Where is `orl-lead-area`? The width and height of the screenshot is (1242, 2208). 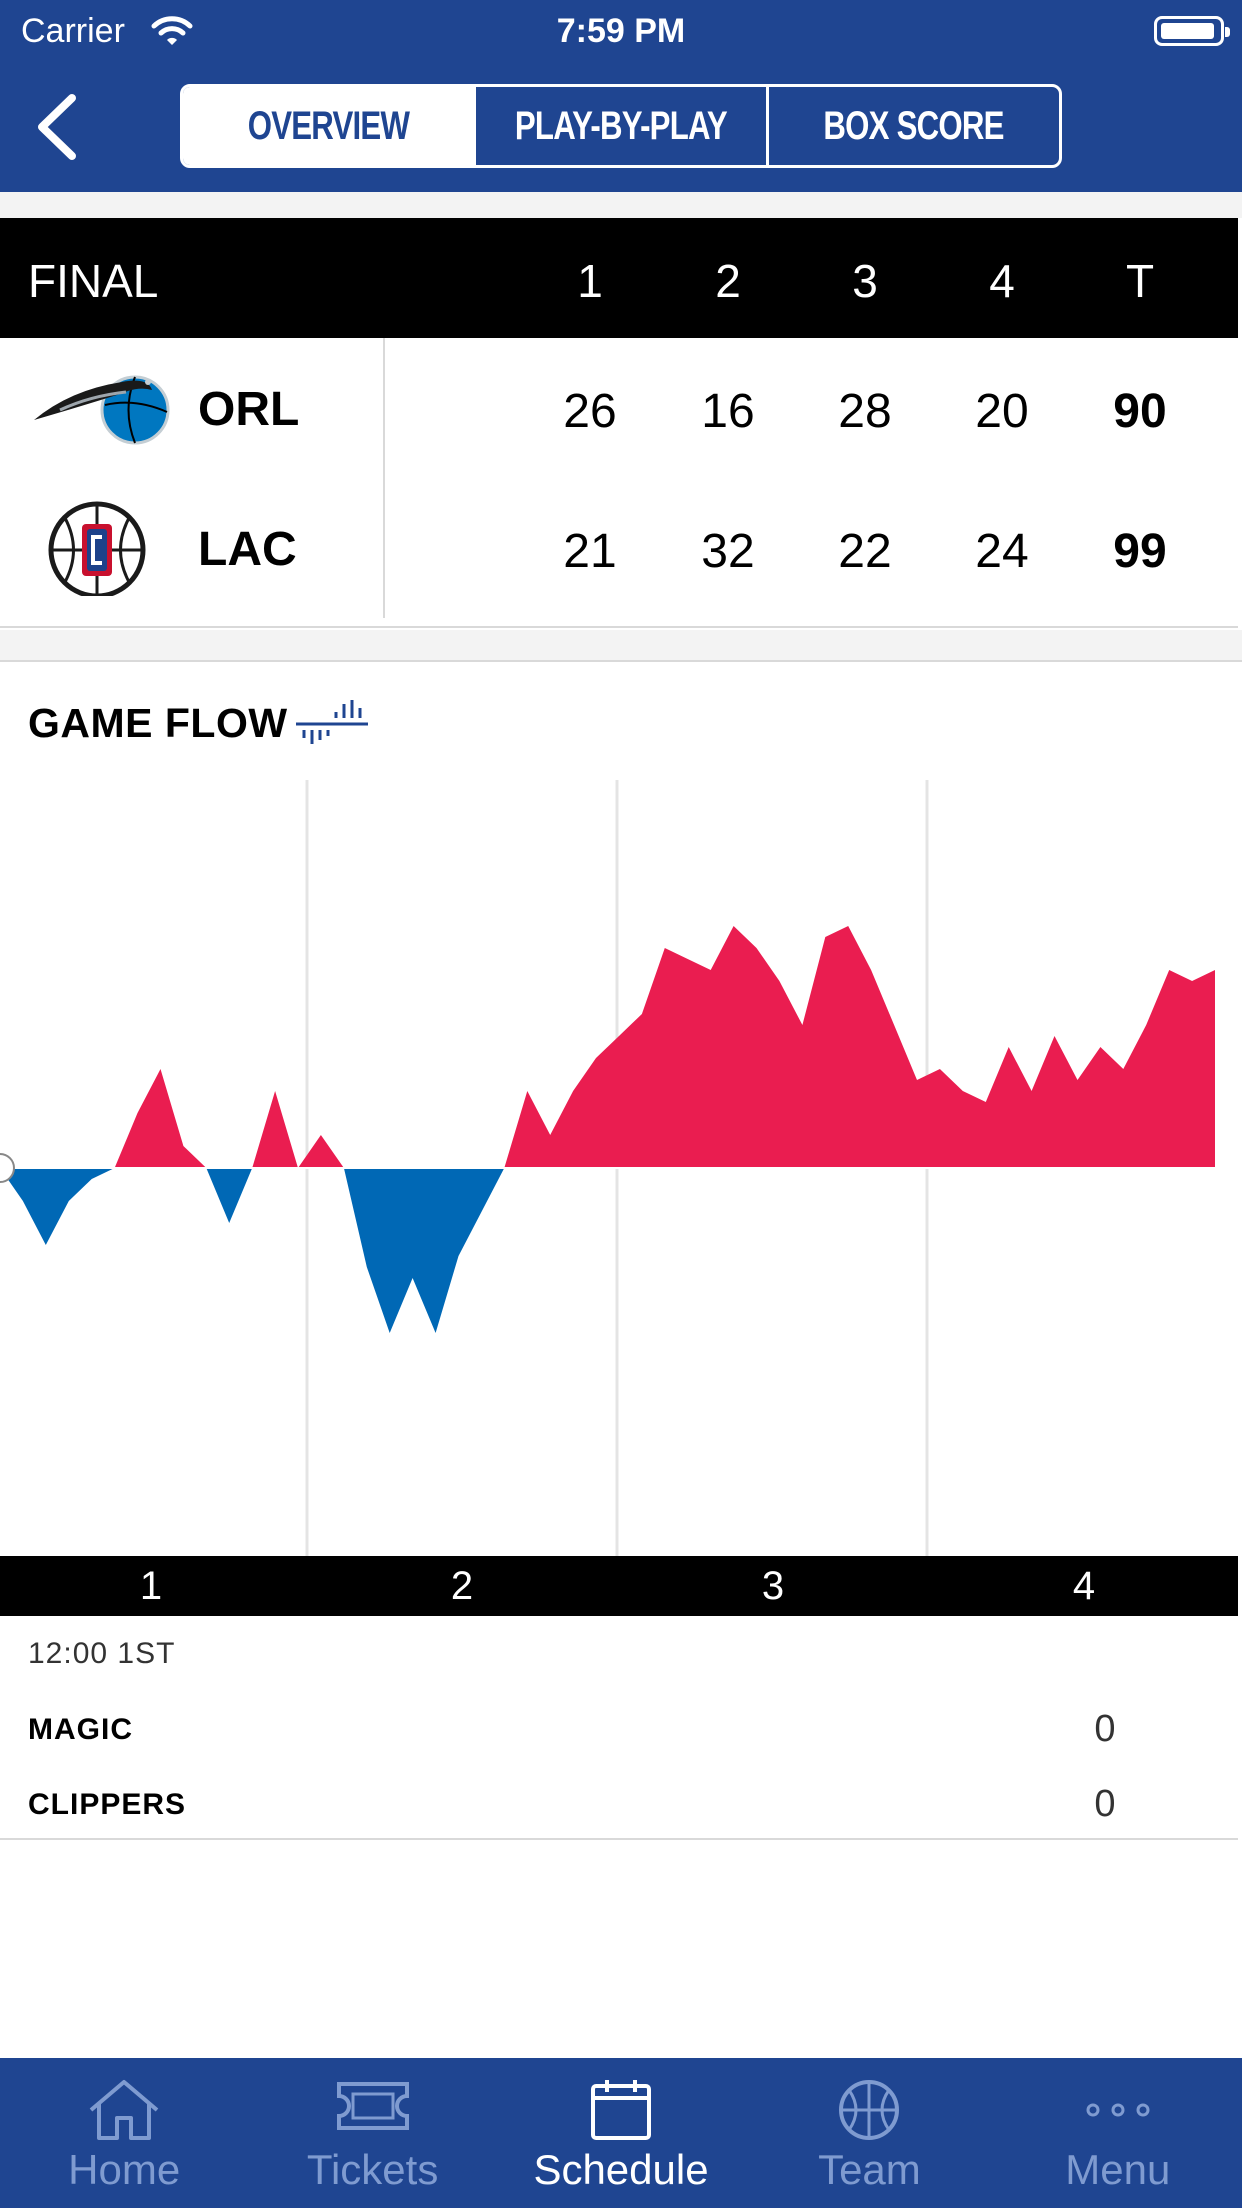
orl-lead-area is located at coordinates (607, 1250).